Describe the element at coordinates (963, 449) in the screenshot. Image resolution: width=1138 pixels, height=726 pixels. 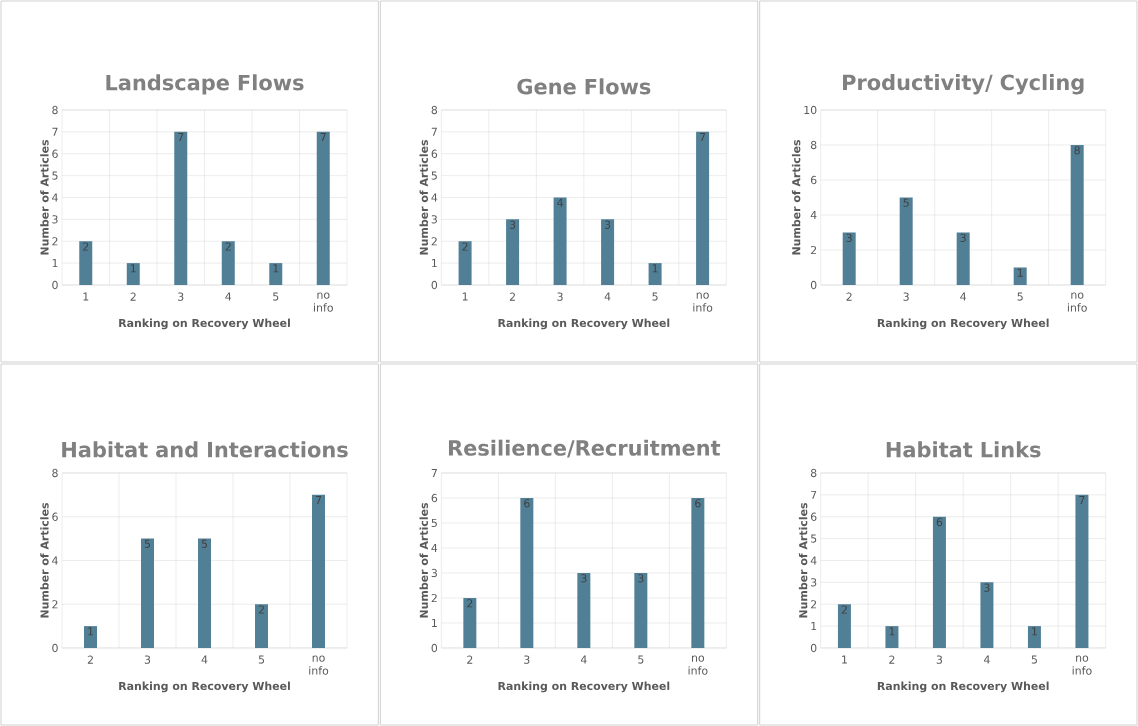
I see `chart-title: Habitat Links` at that location.